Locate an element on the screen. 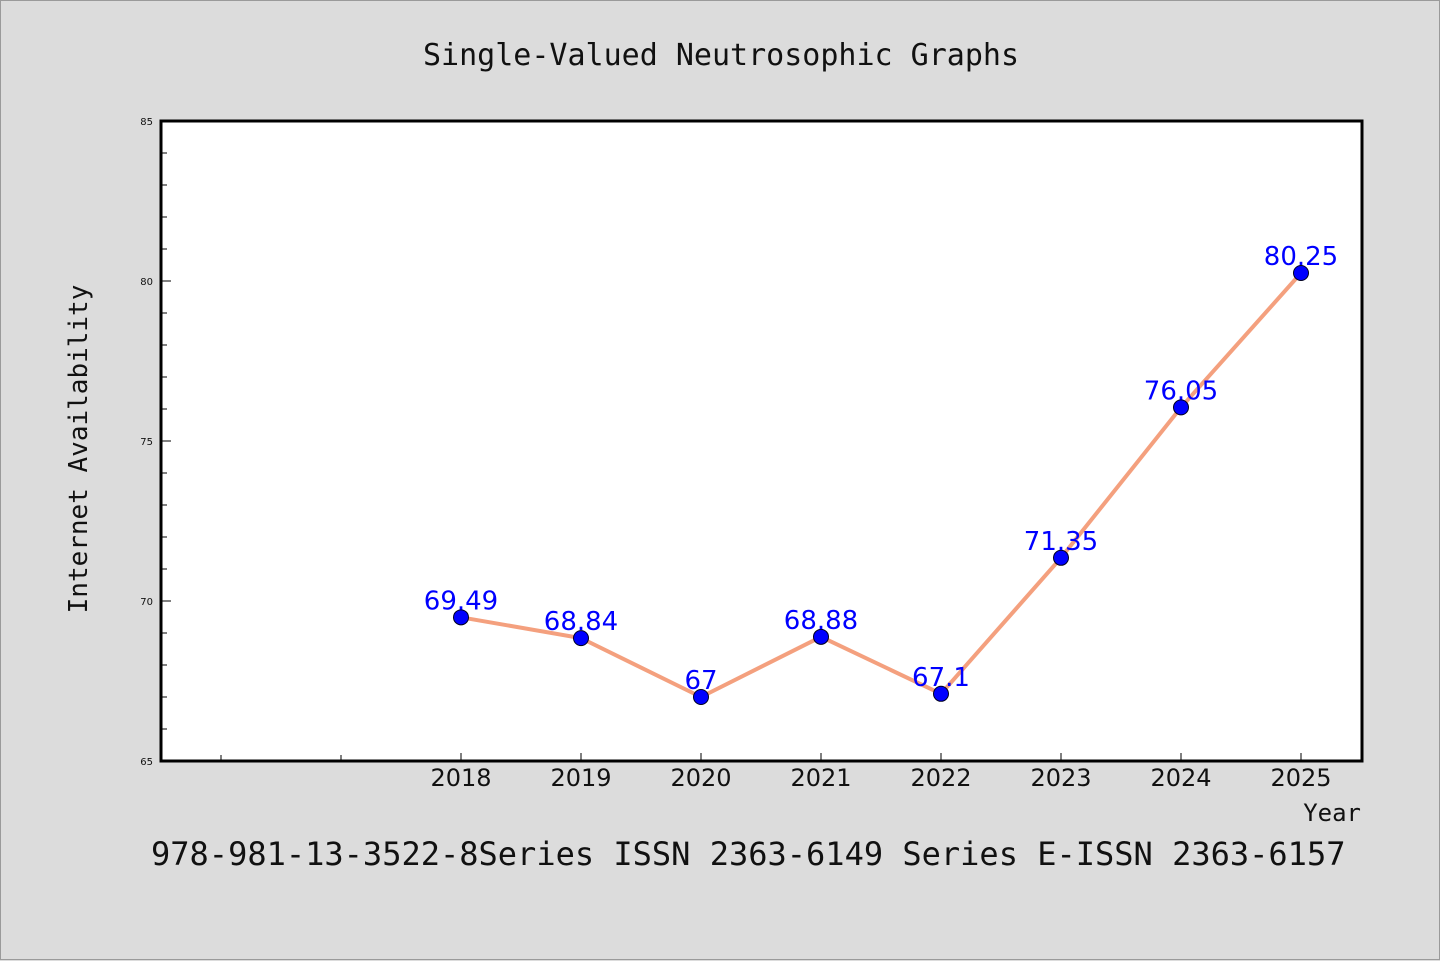 The image size is (1440, 961). y-tick-label: 80 is located at coordinates (146, 282).